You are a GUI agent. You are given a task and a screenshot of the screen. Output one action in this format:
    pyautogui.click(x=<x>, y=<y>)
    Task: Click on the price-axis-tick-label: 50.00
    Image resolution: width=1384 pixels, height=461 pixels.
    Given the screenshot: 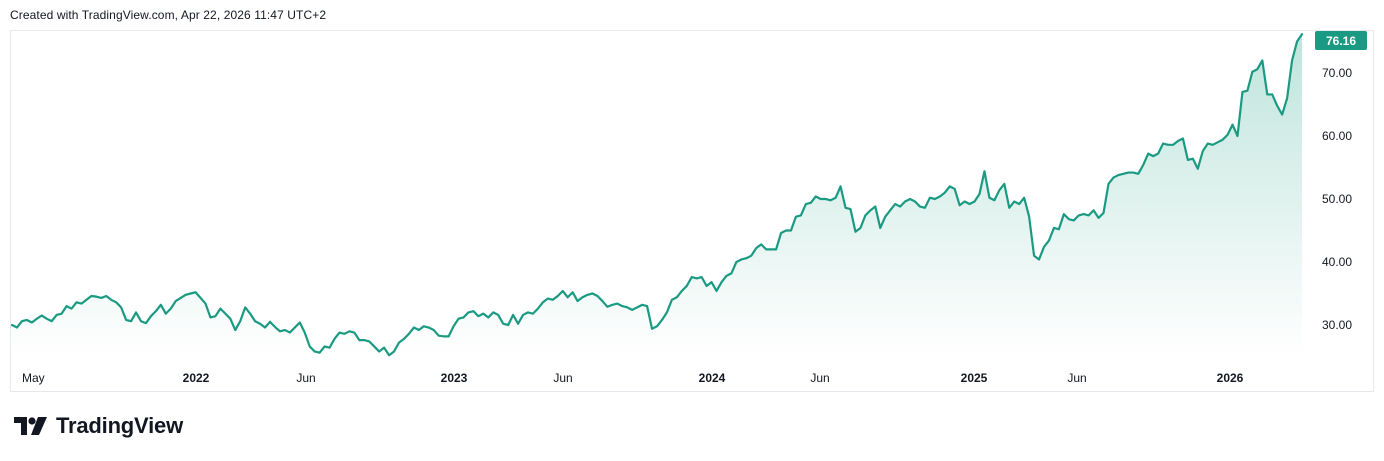 What is the action you would take?
    pyautogui.click(x=1337, y=199)
    